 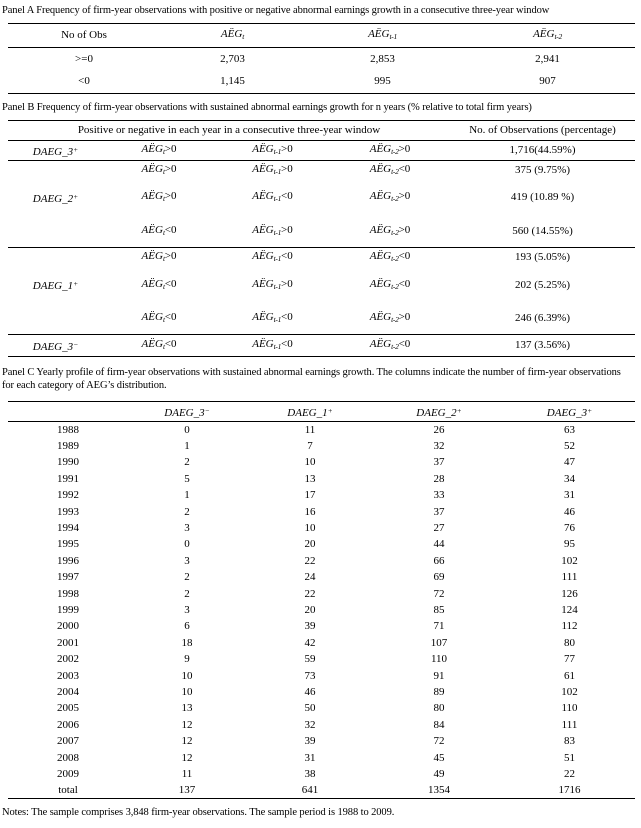 I want to click on value-cell: 69, so click(x=439, y=577).